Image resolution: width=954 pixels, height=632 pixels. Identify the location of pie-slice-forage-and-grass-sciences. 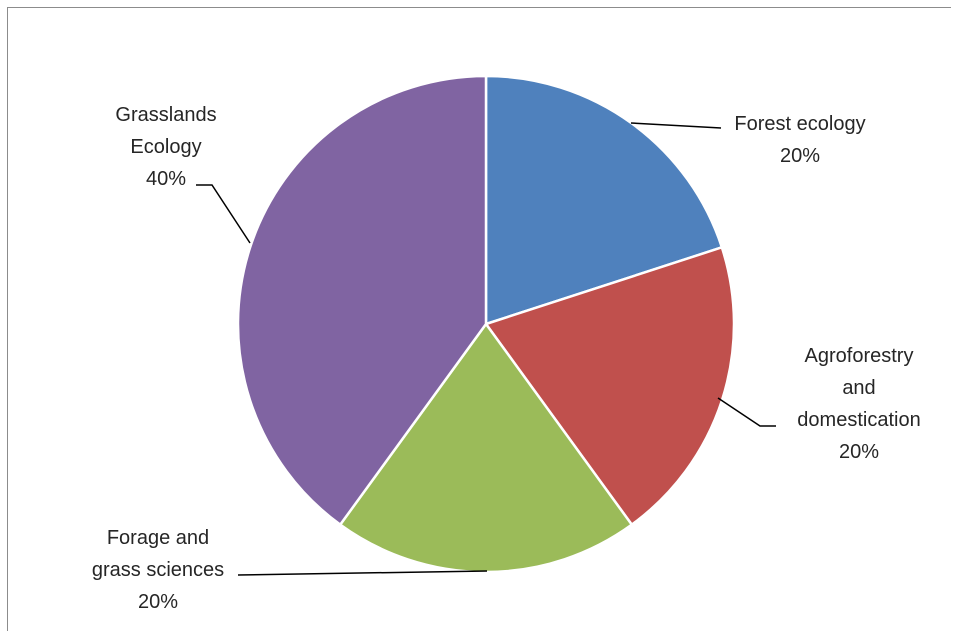
(486, 447).